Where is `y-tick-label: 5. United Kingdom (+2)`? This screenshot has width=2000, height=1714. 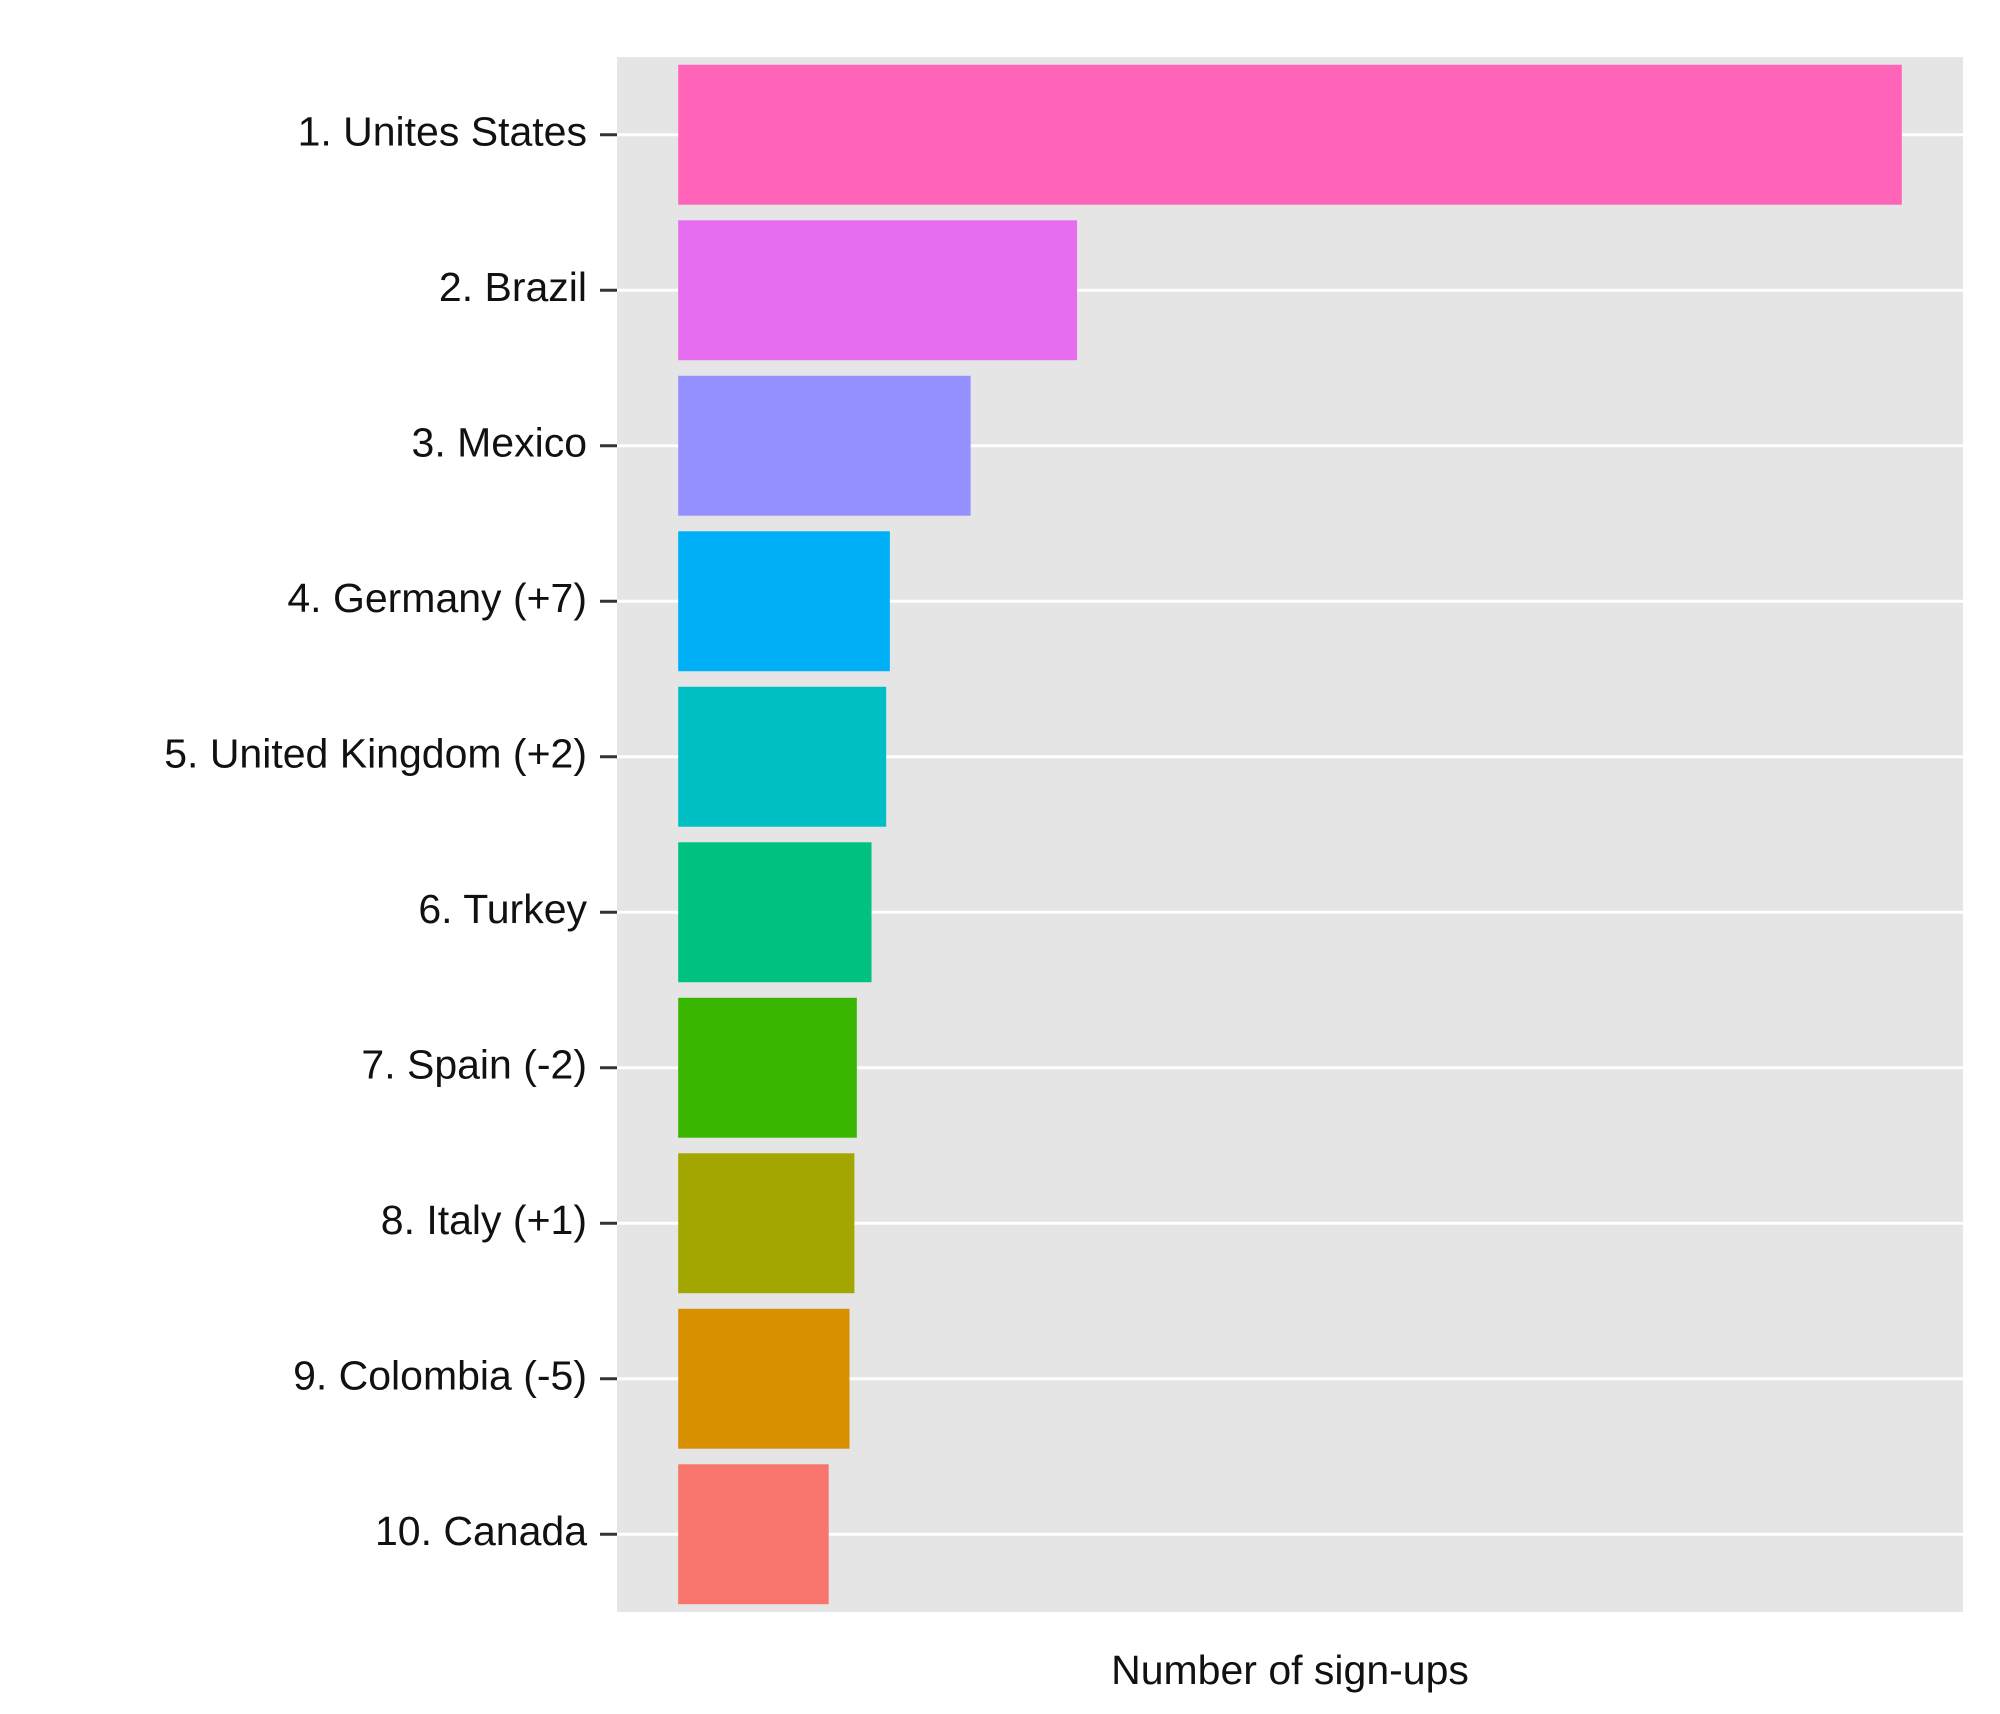 y-tick-label: 5. United Kingdom (+2) is located at coordinates (375, 754).